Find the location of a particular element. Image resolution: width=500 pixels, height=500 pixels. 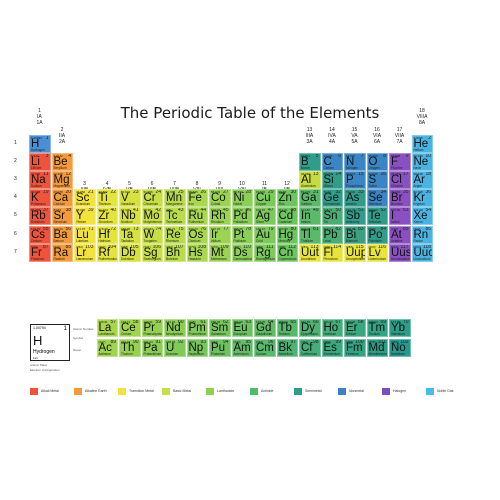

period-label: 4 is located at coordinates (15, 197).